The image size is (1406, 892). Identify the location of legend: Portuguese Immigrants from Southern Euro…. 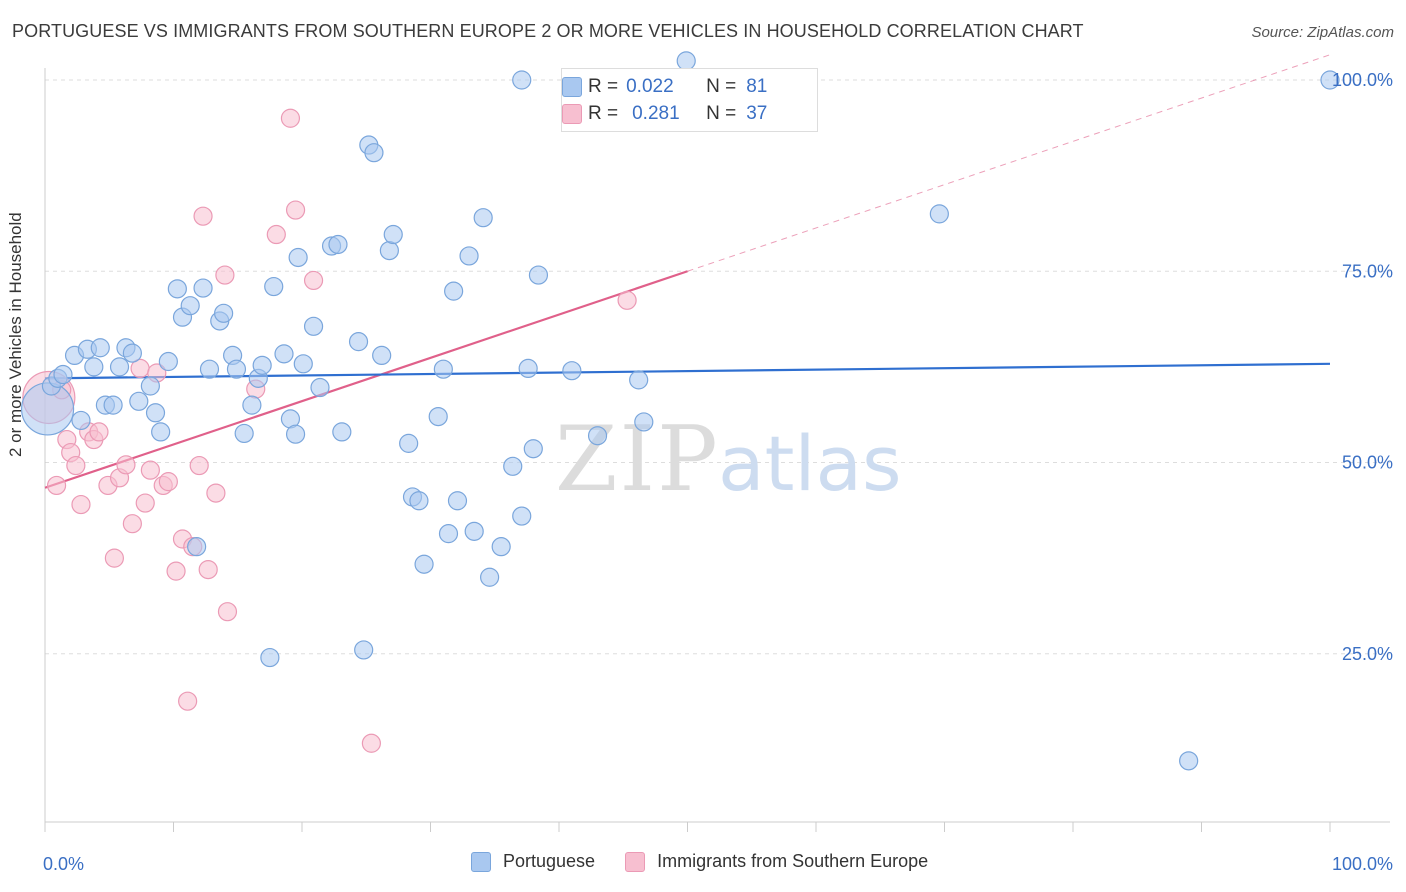
(714, 861).